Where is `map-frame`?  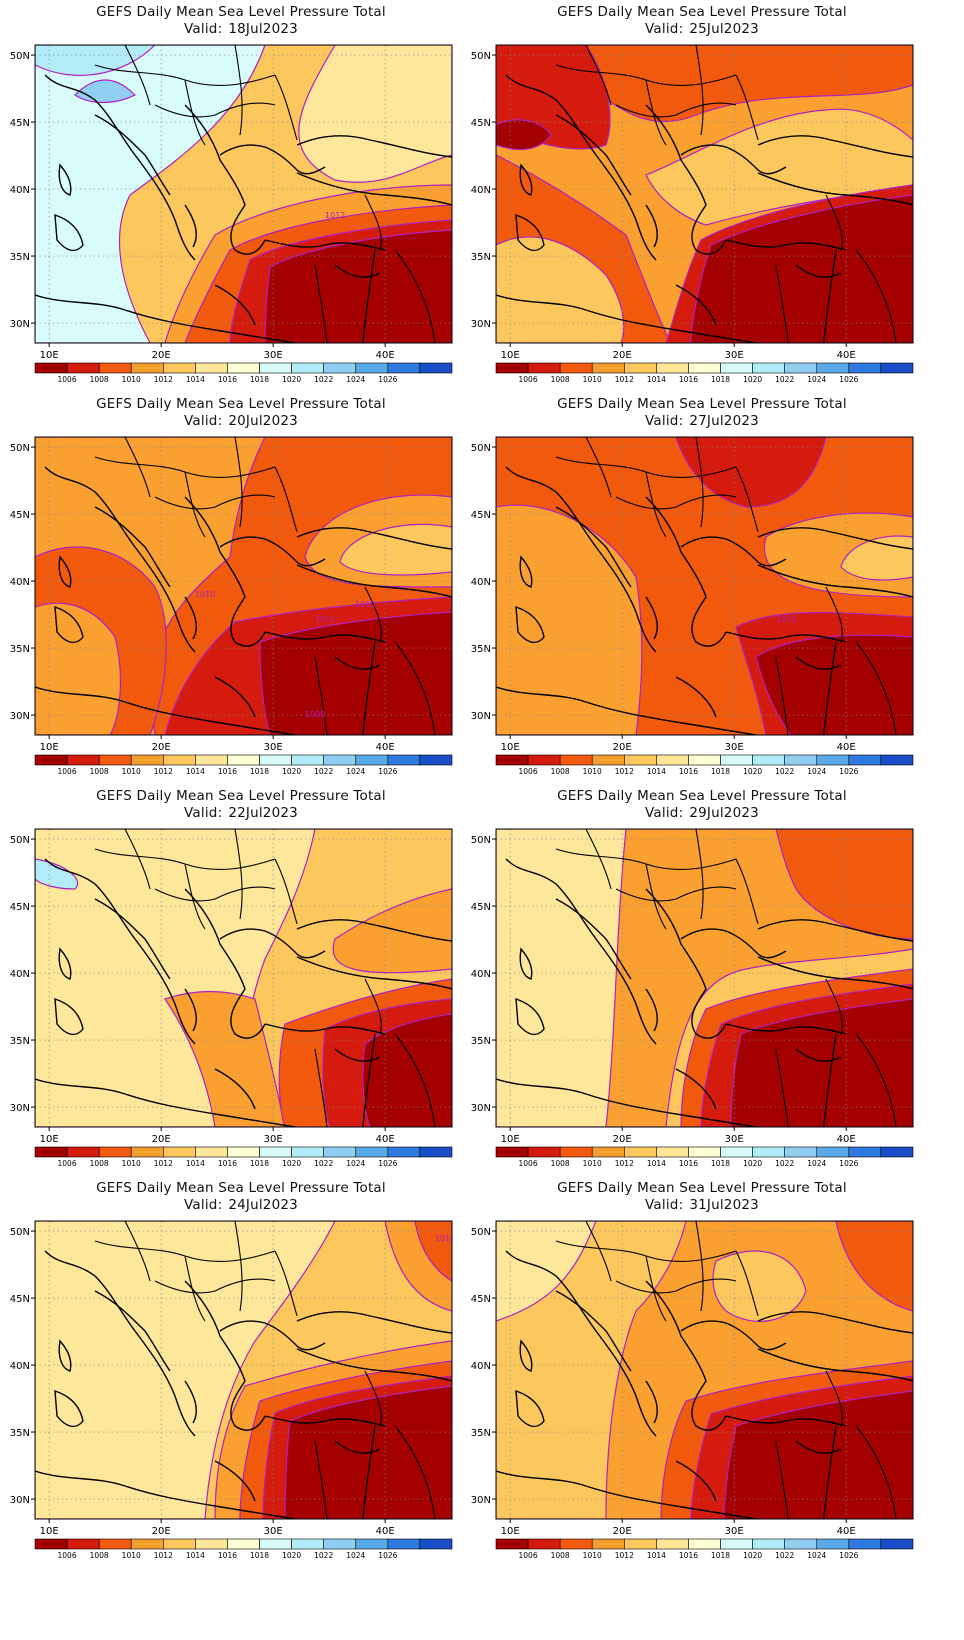 map-frame is located at coordinates (243, 586).